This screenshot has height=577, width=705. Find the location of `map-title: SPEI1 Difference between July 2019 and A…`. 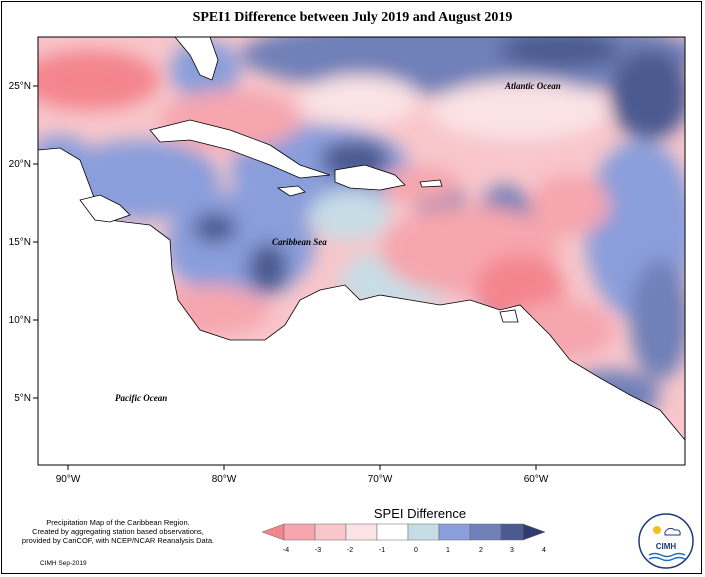

map-title: SPEI1 Difference between July 2019 and A… is located at coordinates (352, 17).